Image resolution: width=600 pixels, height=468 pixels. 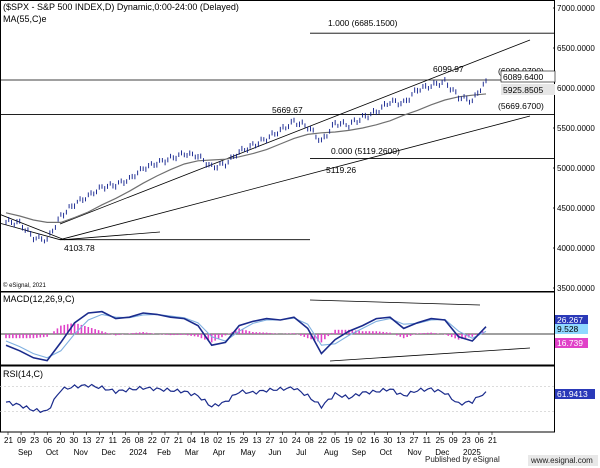 What do you see at coordinates (164, 452) in the screenshot?
I see `x-month-label: Feb` at bounding box center [164, 452].